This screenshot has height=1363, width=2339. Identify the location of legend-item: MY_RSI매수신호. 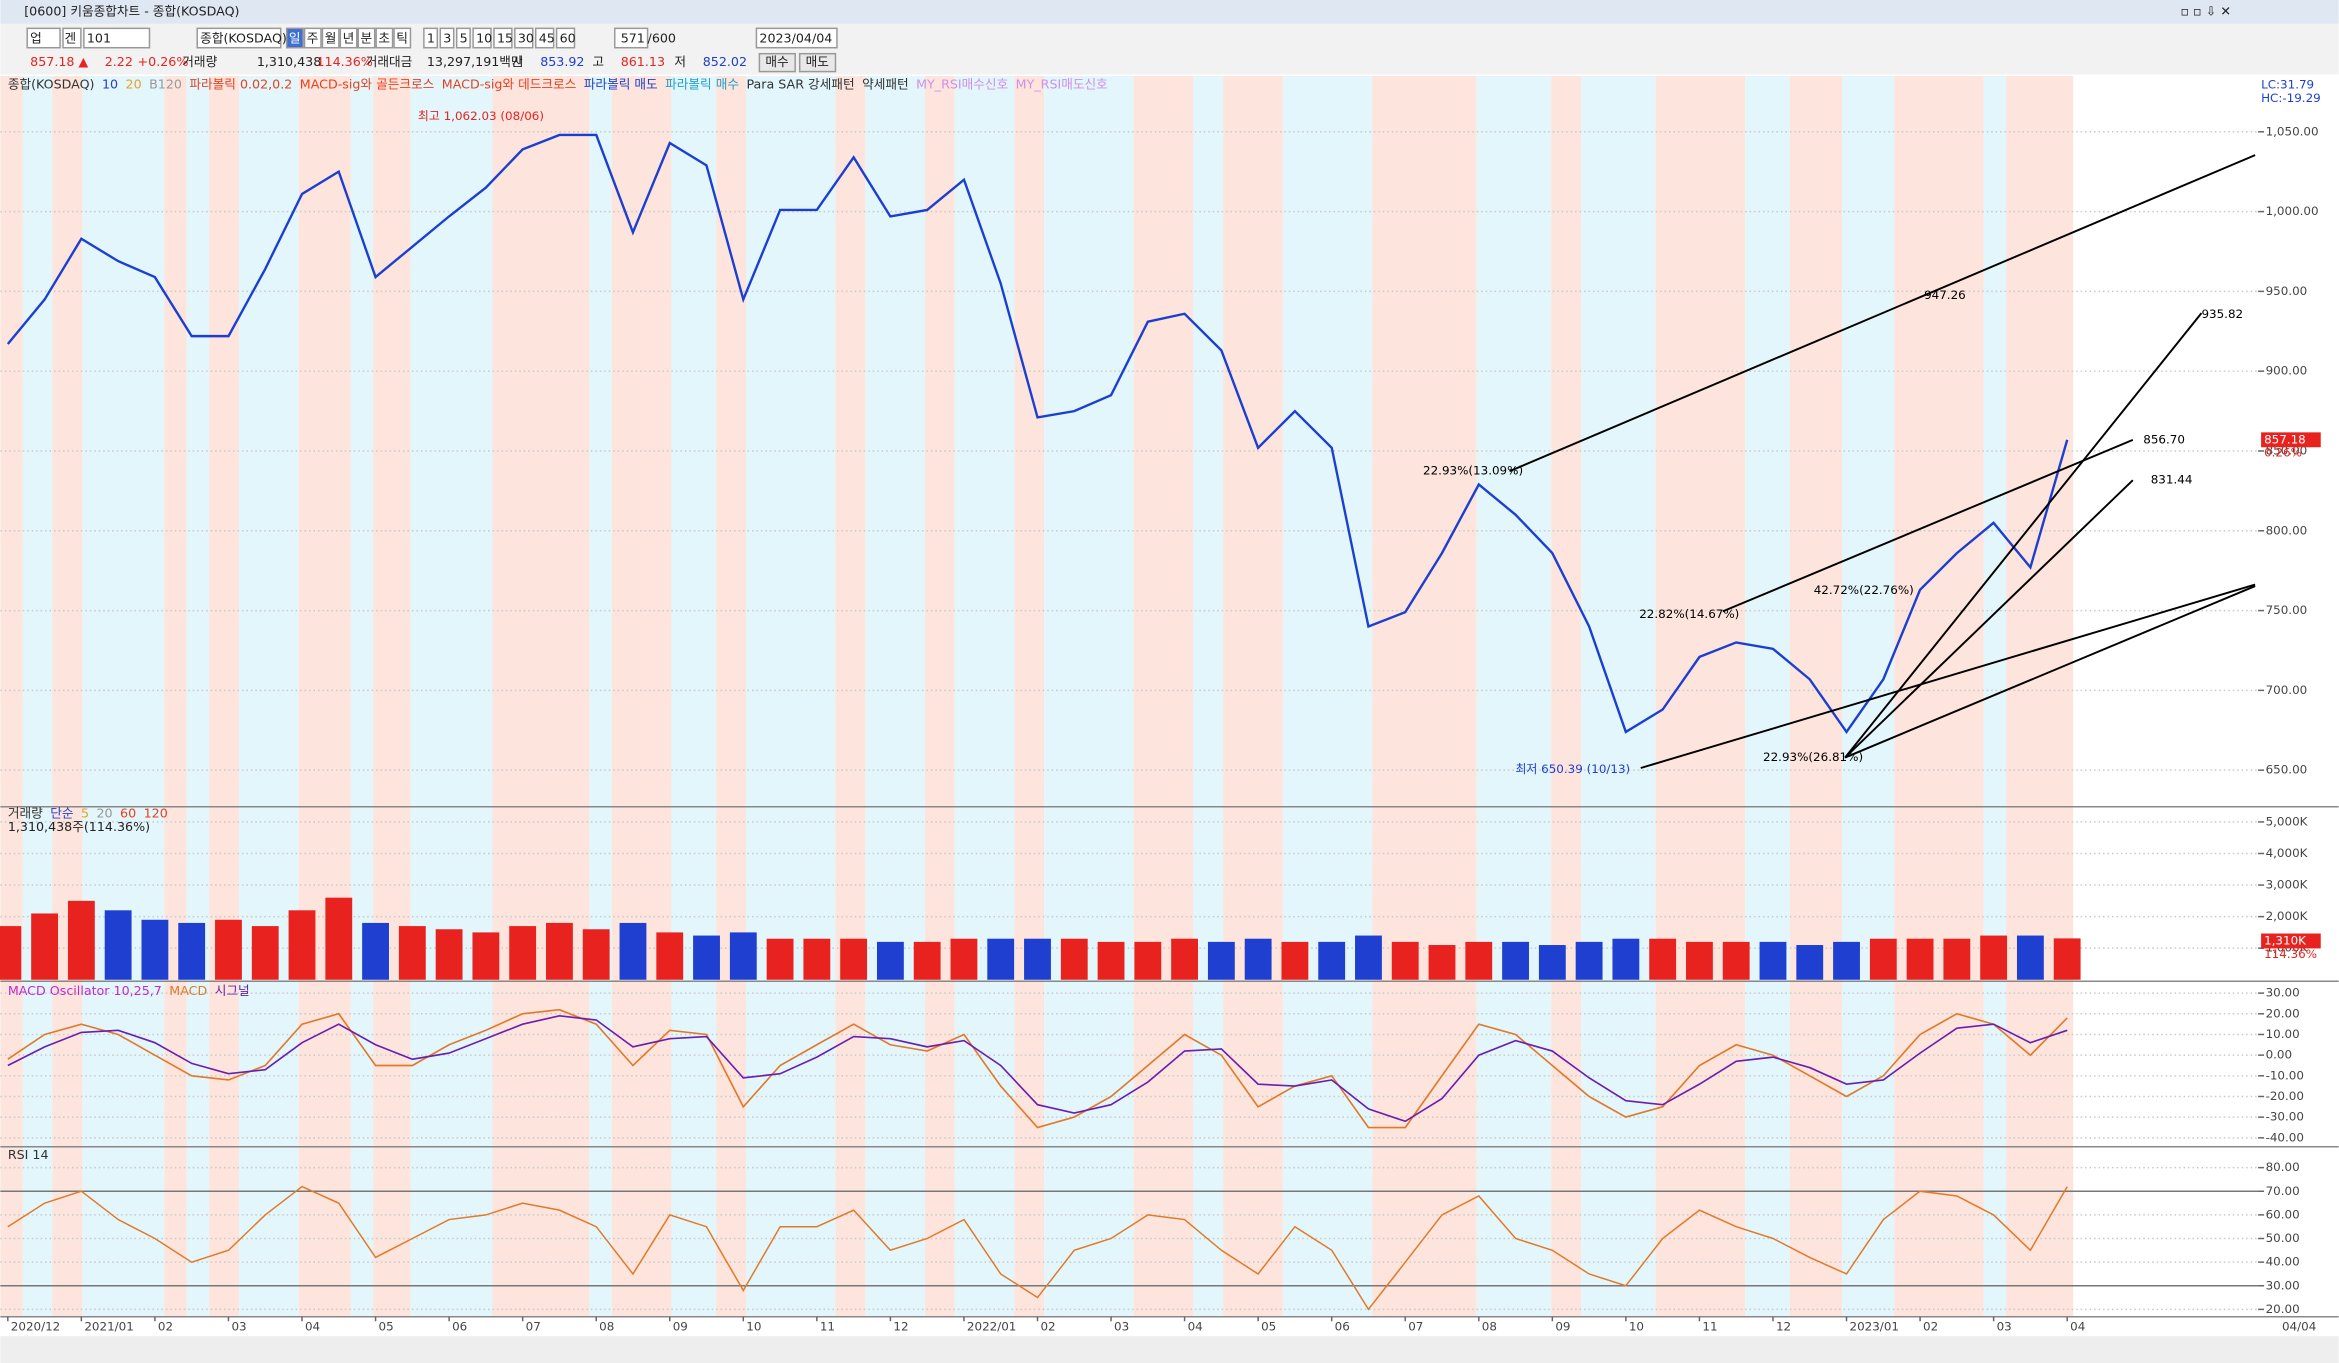
(962, 84).